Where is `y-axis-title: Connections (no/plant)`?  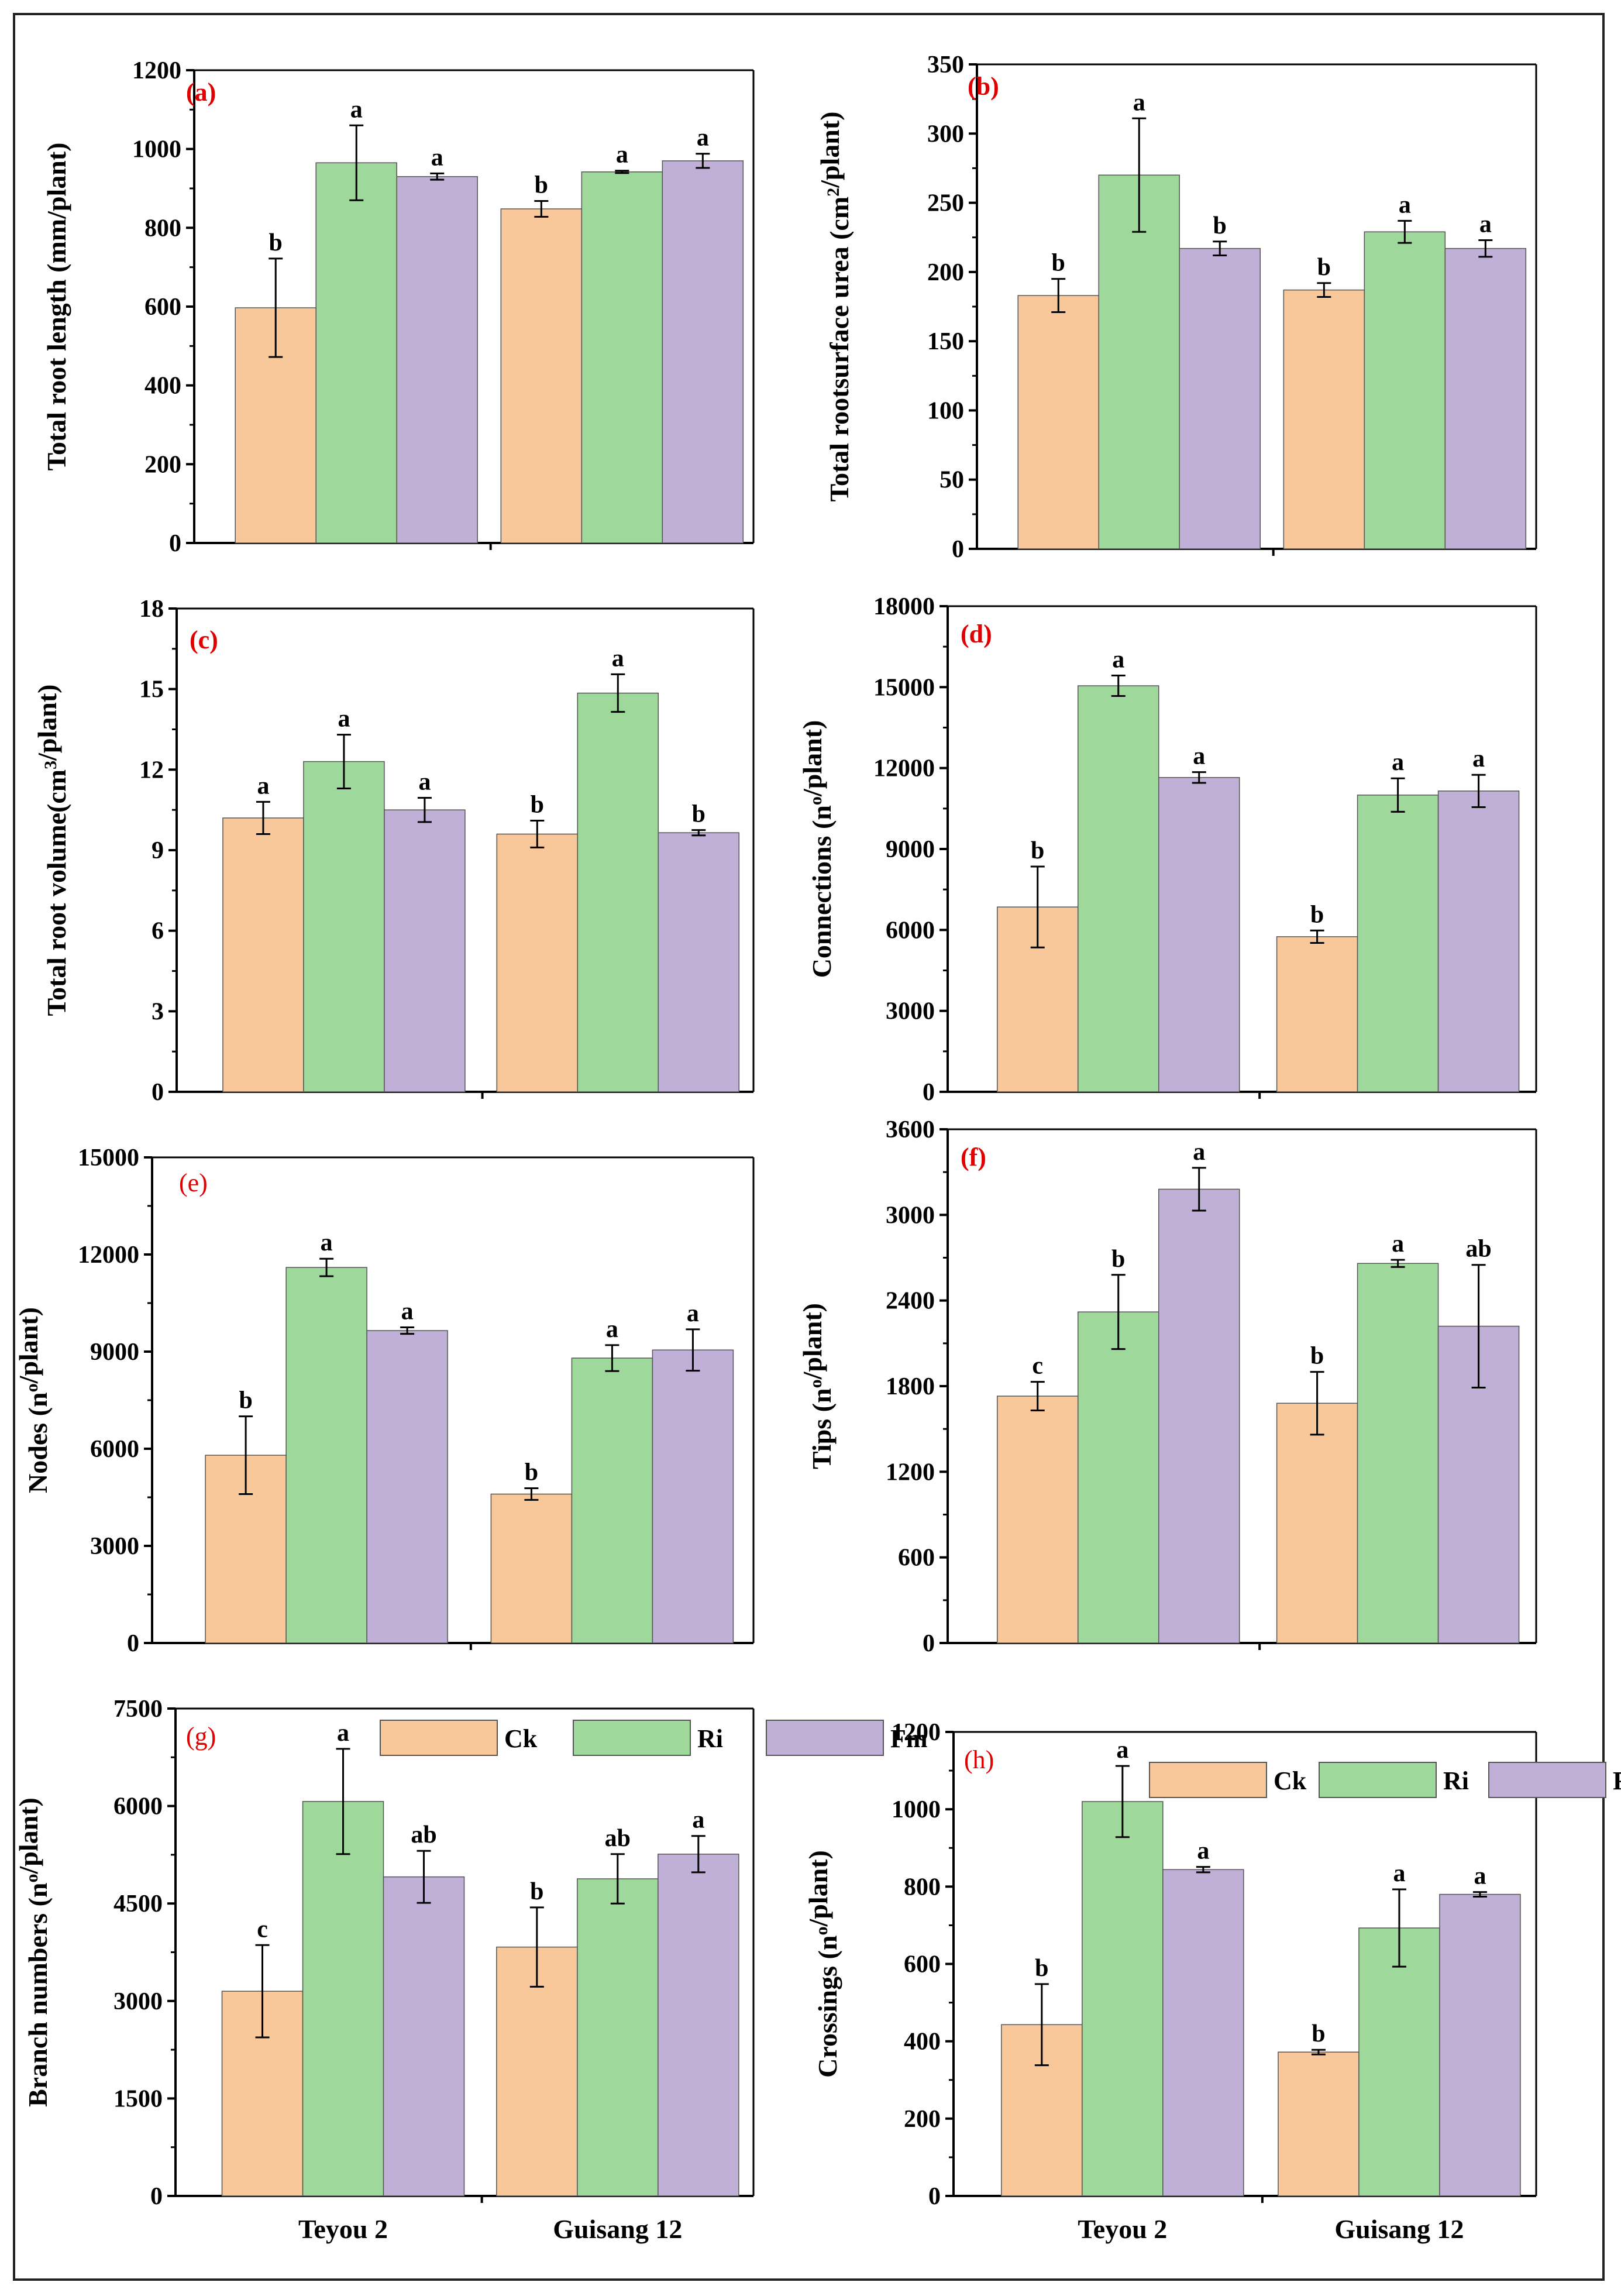
y-axis-title: Connections (no/plant) is located at coordinates (817, 849).